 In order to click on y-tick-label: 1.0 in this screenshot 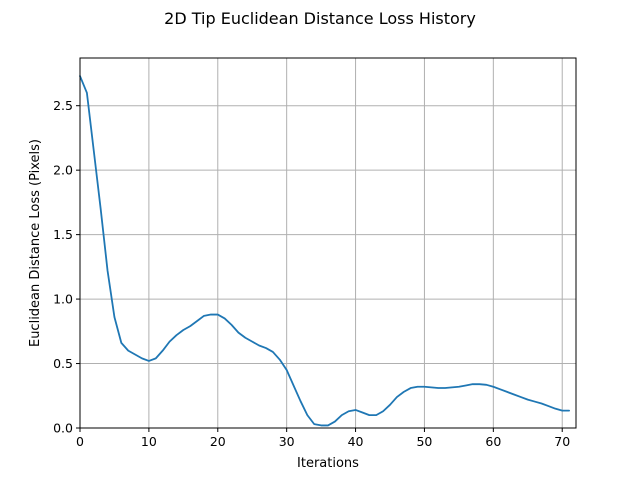, I will do `click(63, 299)`.